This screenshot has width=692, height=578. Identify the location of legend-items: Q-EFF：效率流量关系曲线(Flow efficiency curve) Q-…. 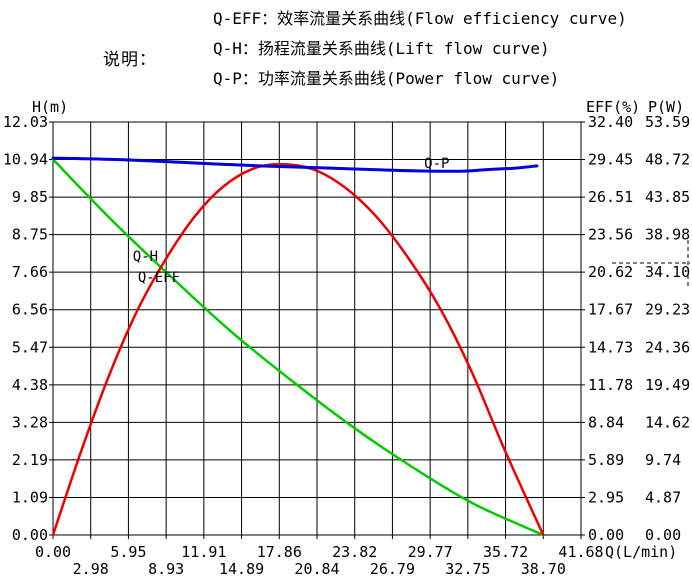
(420, 49).